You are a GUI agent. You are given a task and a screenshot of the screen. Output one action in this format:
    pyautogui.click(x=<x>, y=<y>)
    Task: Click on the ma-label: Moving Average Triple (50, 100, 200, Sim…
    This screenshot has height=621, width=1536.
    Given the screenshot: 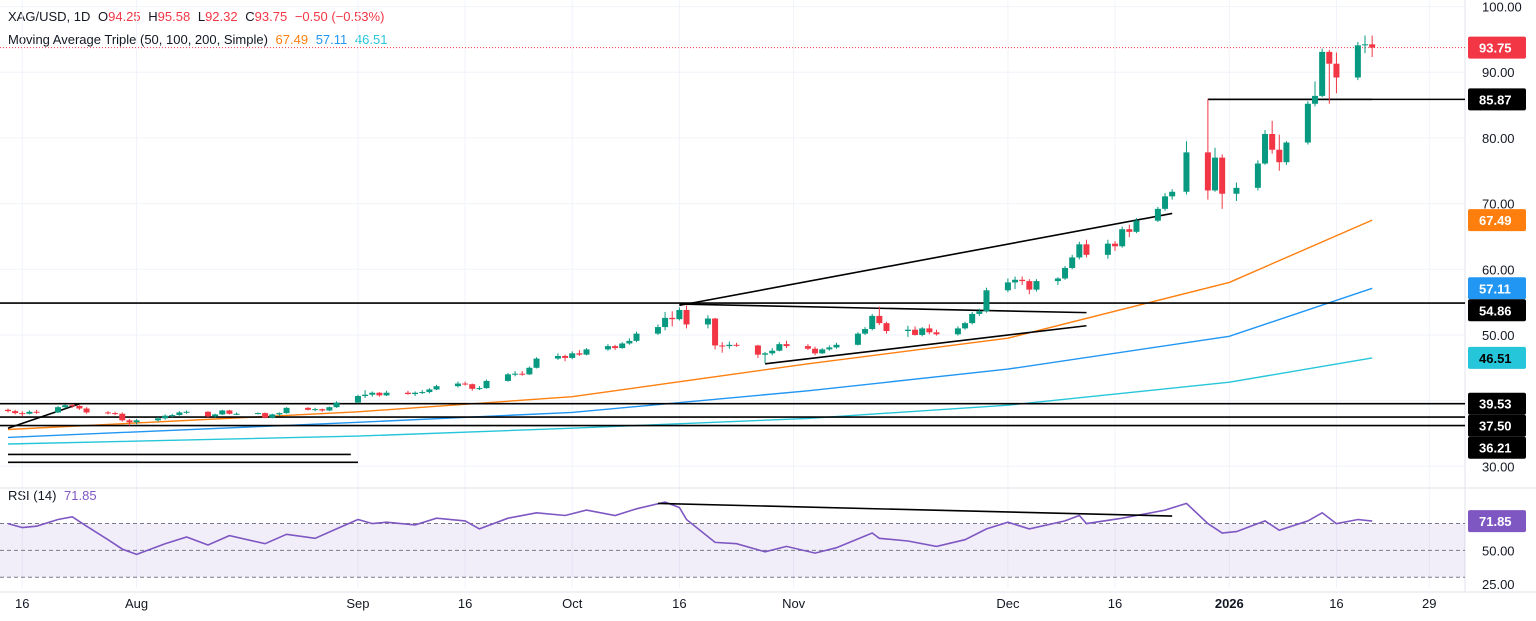 What is the action you would take?
    pyautogui.click(x=138, y=39)
    